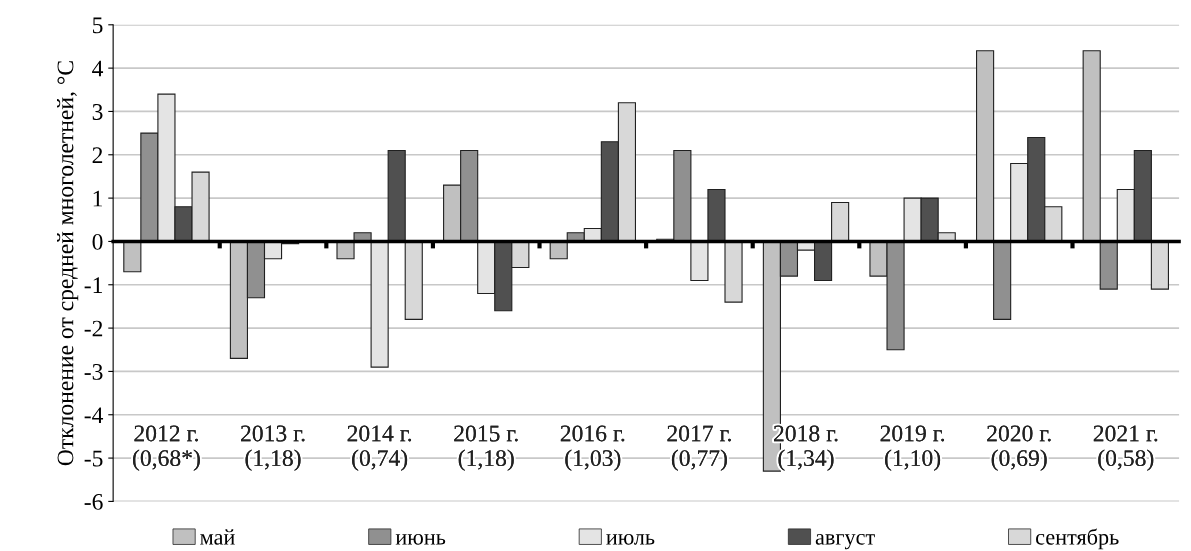 This screenshot has width=1191, height=551. What do you see at coordinates (93, 501) in the screenshot?
I see `y-tick-label: -6` at bounding box center [93, 501].